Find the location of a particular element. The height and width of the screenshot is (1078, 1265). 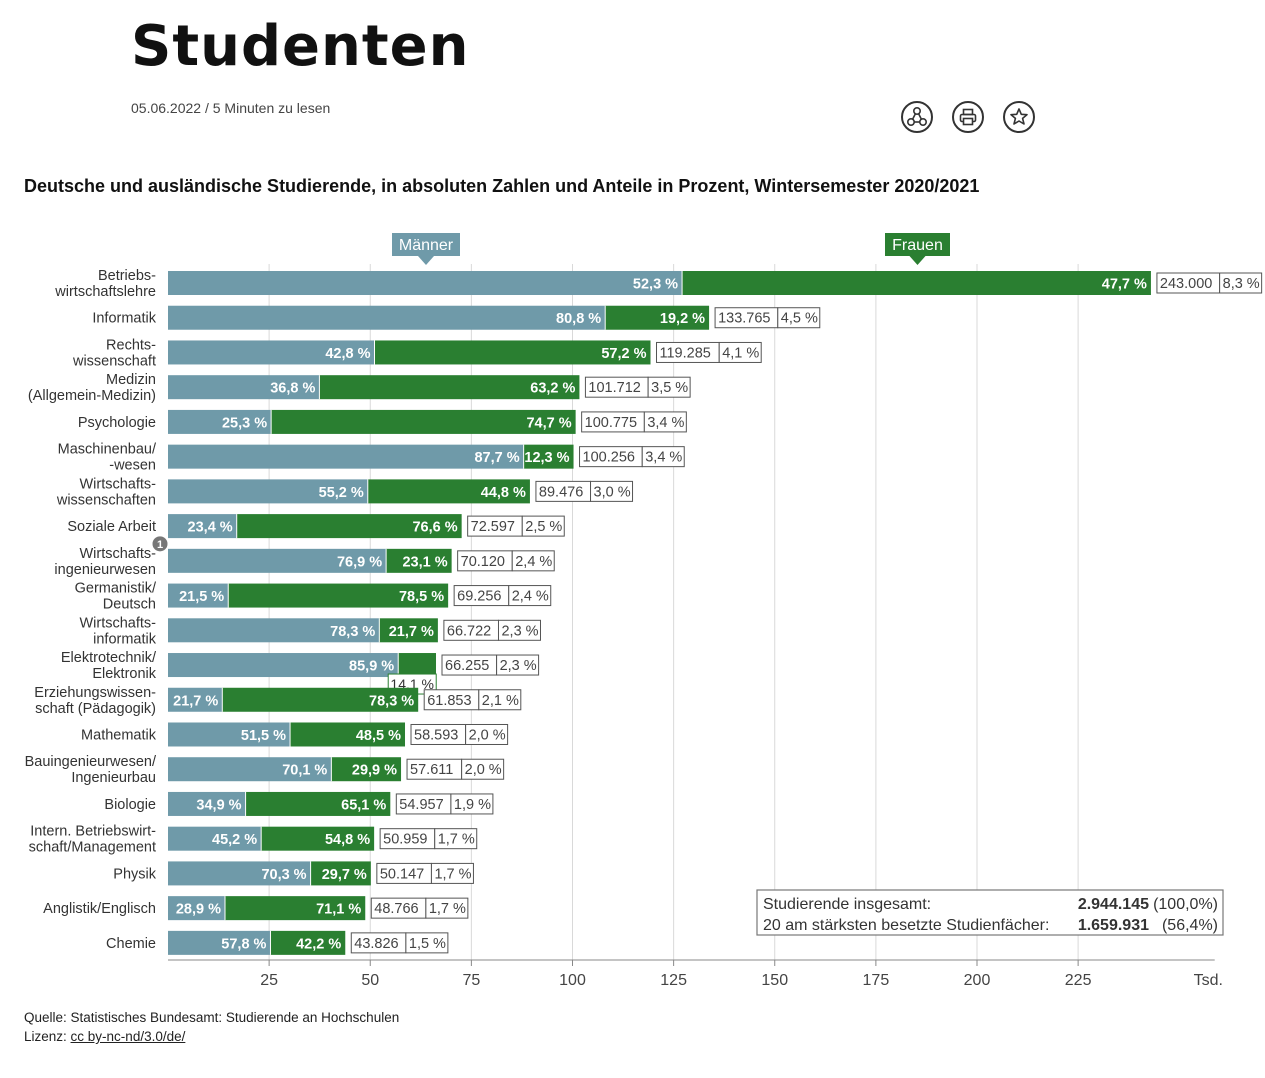

category-label: wissenschaften is located at coordinates (106, 500).